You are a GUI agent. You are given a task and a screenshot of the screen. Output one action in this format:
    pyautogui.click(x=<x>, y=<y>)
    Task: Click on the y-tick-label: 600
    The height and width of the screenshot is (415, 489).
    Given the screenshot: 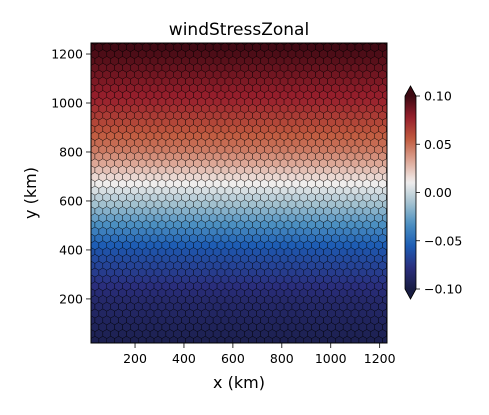 What is the action you would take?
    pyautogui.click(x=71, y=200)
    